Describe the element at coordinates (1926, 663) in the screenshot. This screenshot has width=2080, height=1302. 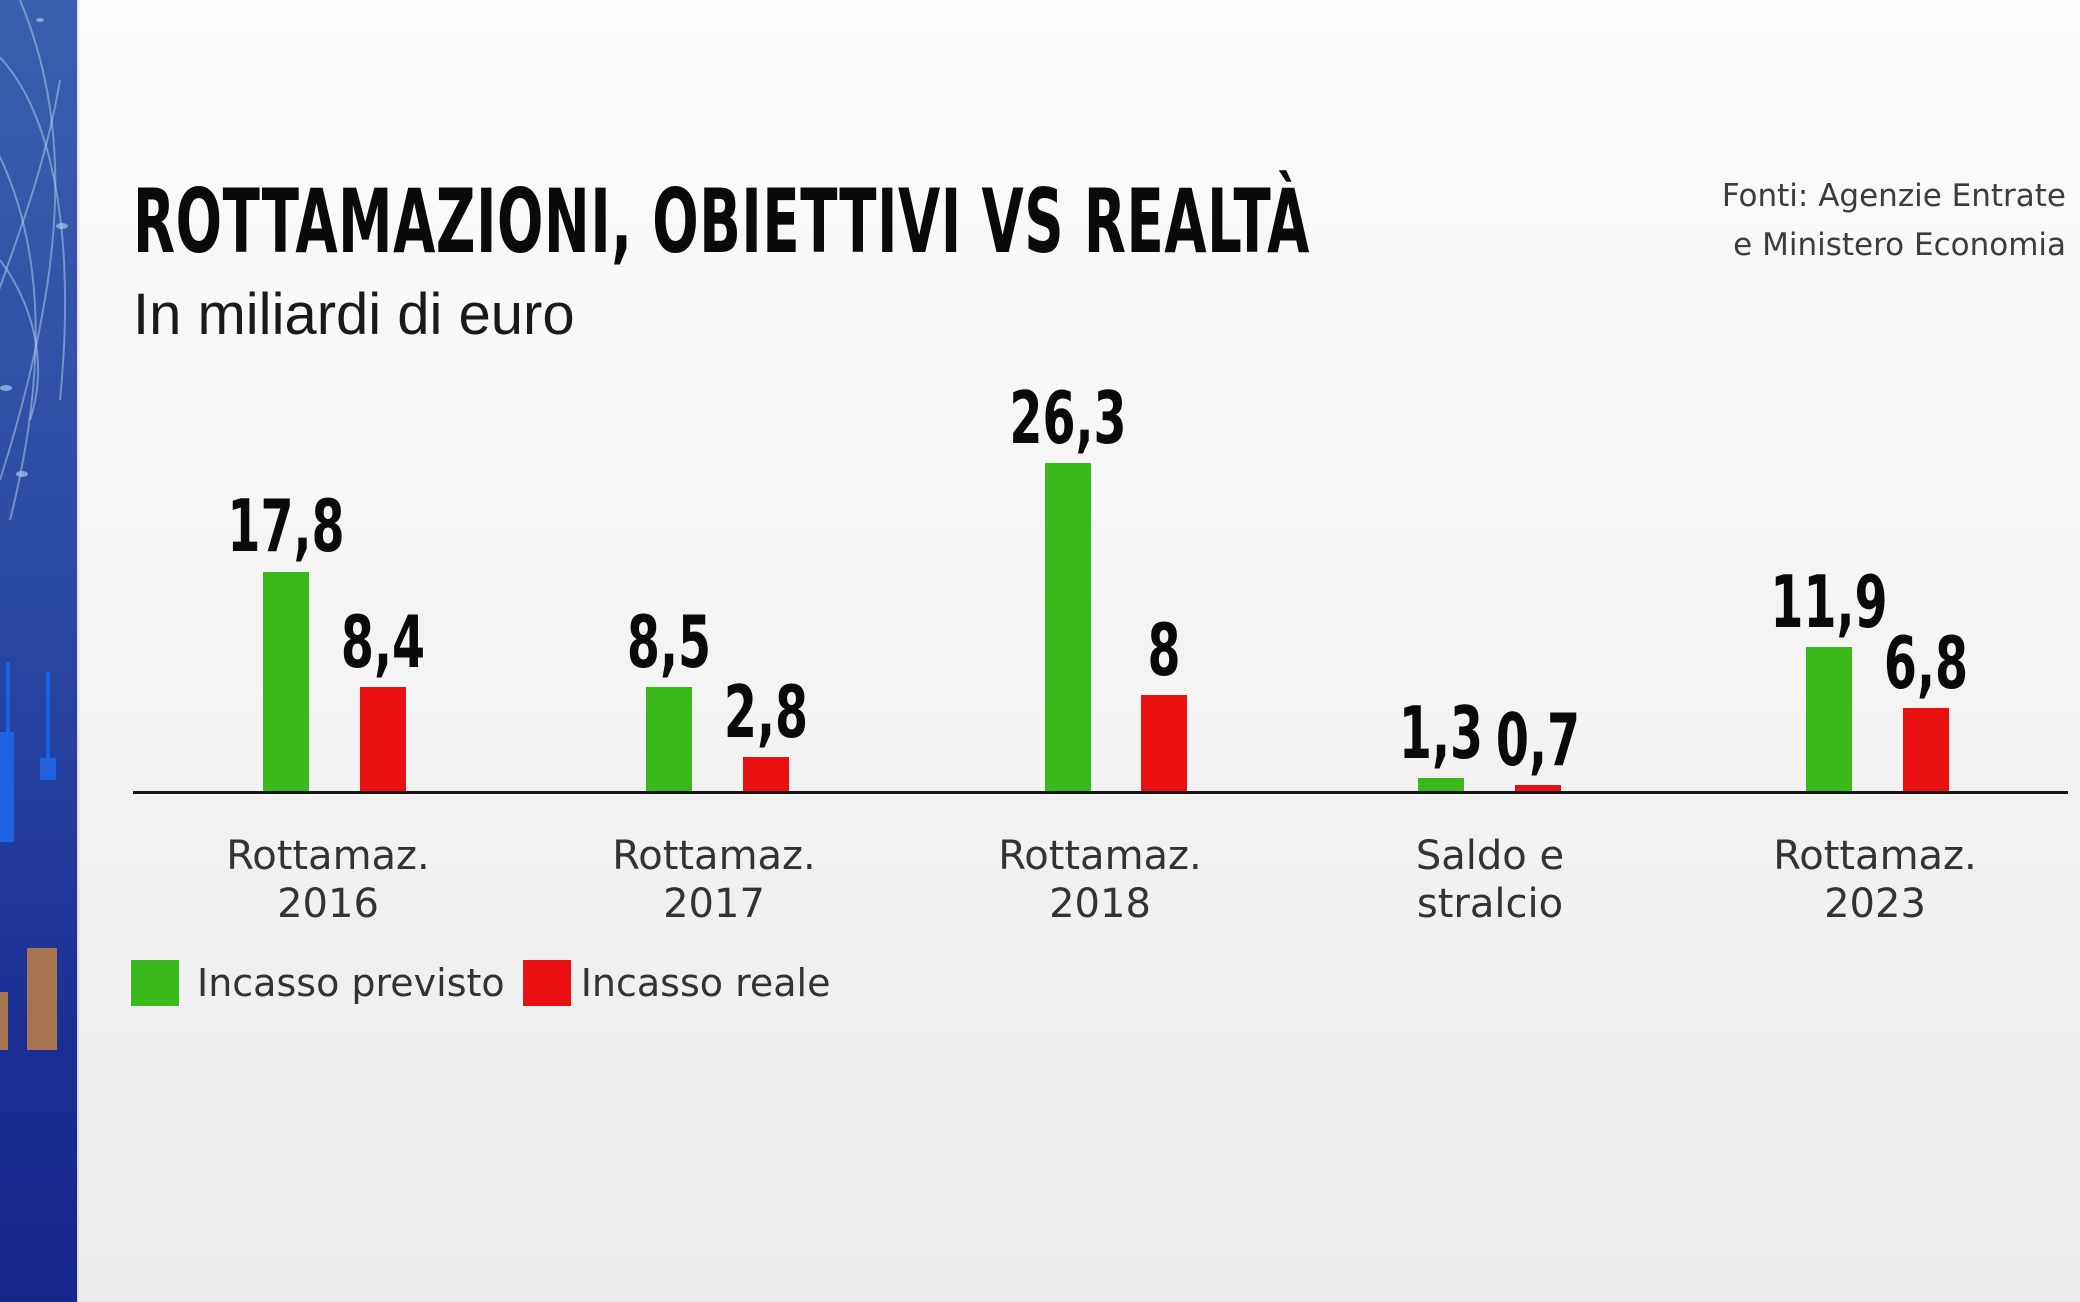
I see `value-label-reale-2023: 6,8` at that location.